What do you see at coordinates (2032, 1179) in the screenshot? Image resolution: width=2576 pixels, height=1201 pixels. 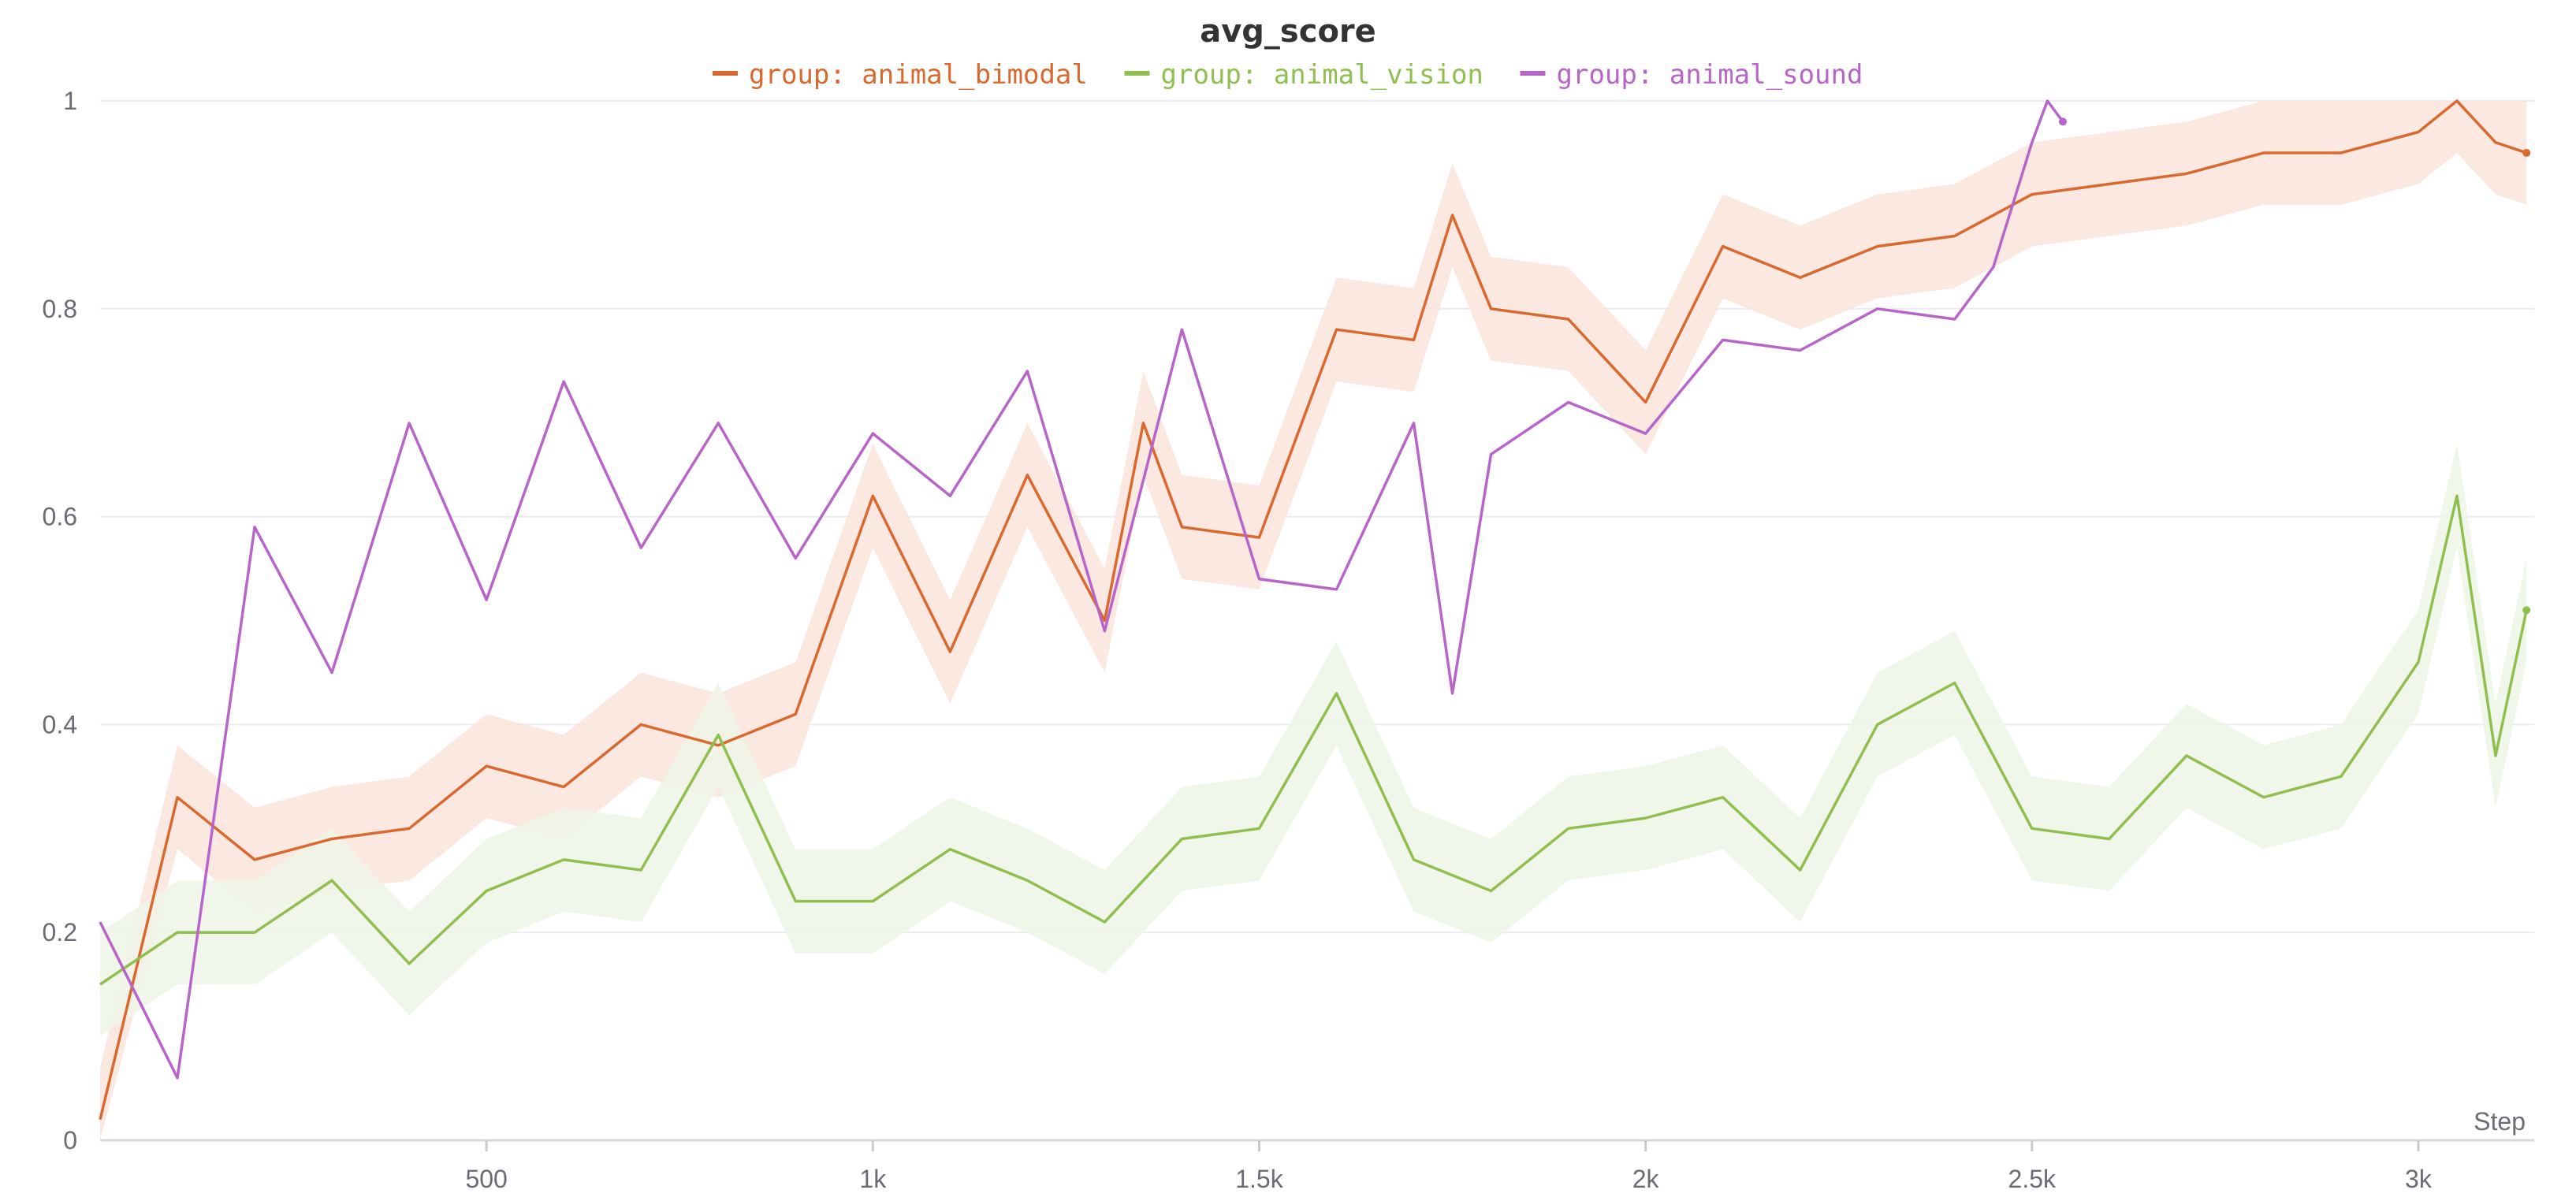 I see `x-tick-label: 2.5k` at bounding box center [2032, 1179].